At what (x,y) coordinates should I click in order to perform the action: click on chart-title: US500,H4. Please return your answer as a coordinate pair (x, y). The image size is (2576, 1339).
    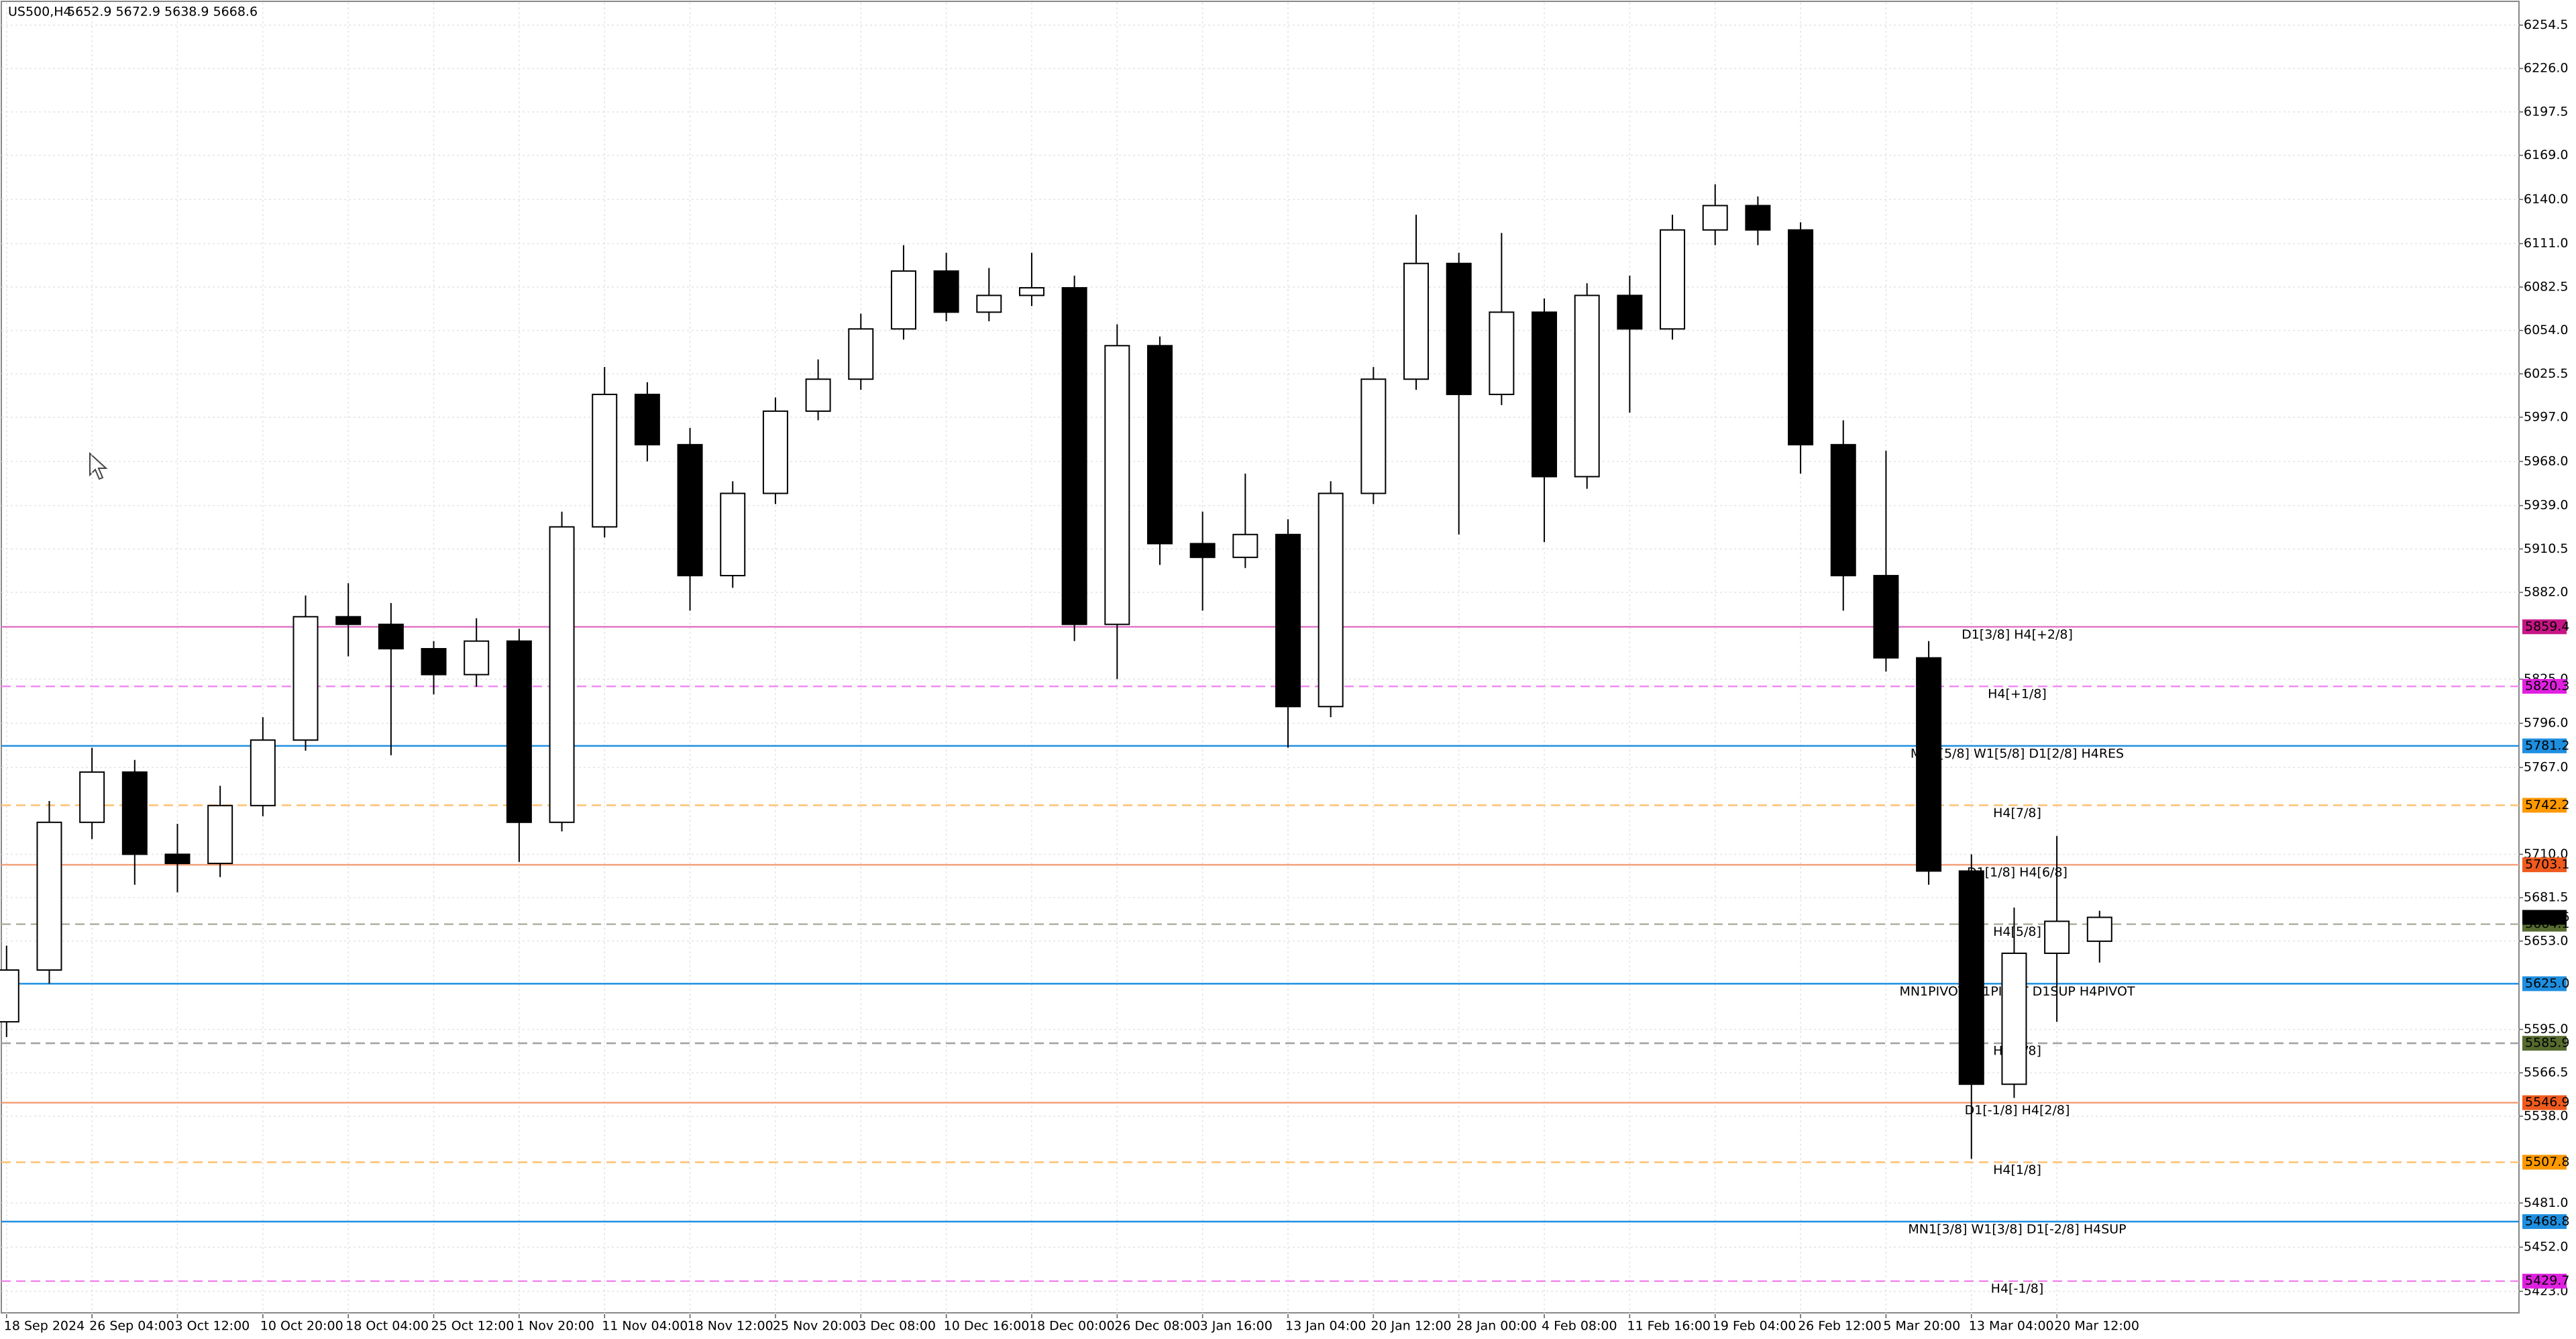
    Looking at the image, I should click on (40, 12).